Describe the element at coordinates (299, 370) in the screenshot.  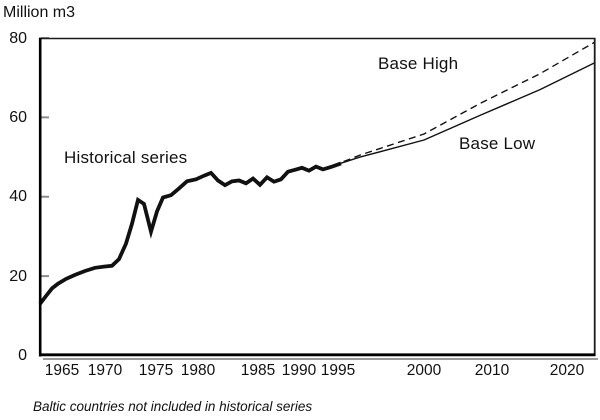
I see `x-tick-label: 1990` at that location.